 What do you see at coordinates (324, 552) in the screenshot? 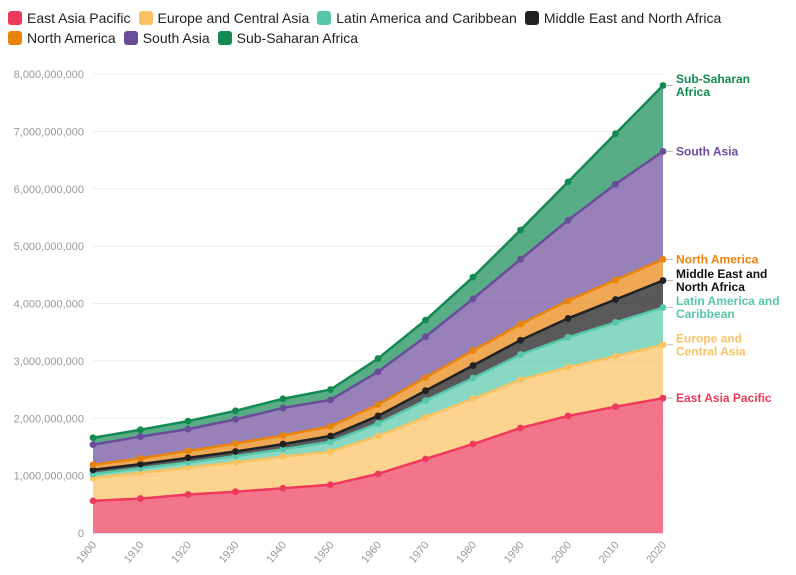
I see `x-tick-label: 1950` at bounding box center [324, 552].